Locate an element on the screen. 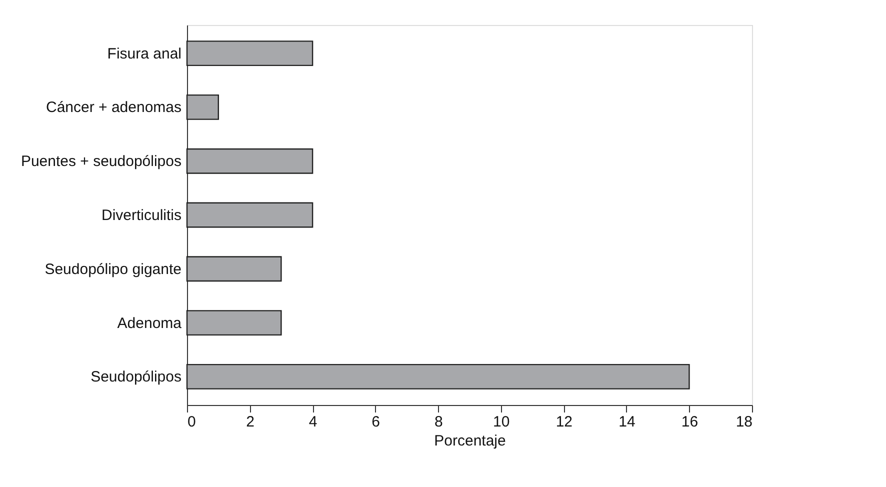 This screenshot has width=886, height=487. y-tick-label: Diverticulitis is located at coordinates (141, 215).